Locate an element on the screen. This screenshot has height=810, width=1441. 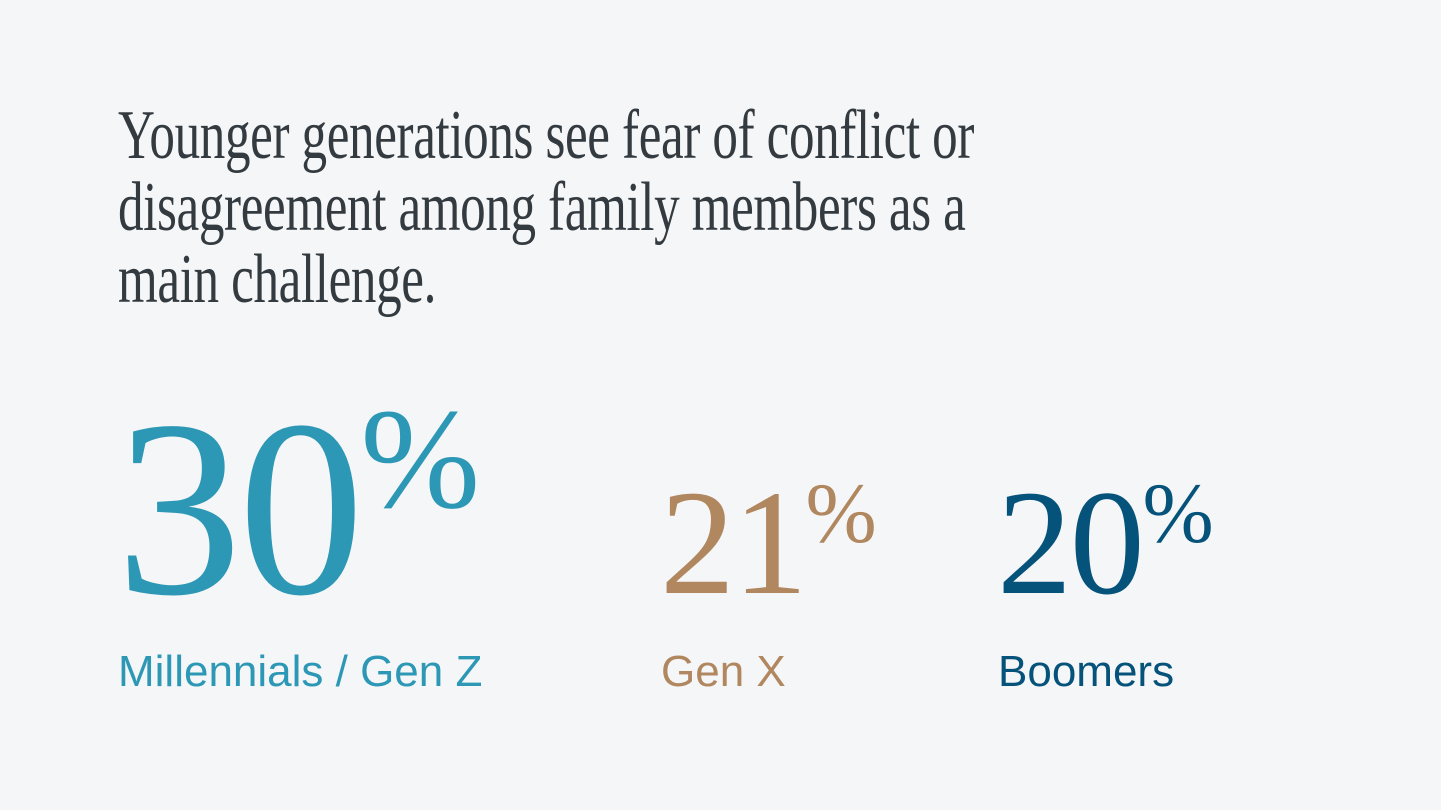
stat-number: 21 is located at coordinates (734, 543).